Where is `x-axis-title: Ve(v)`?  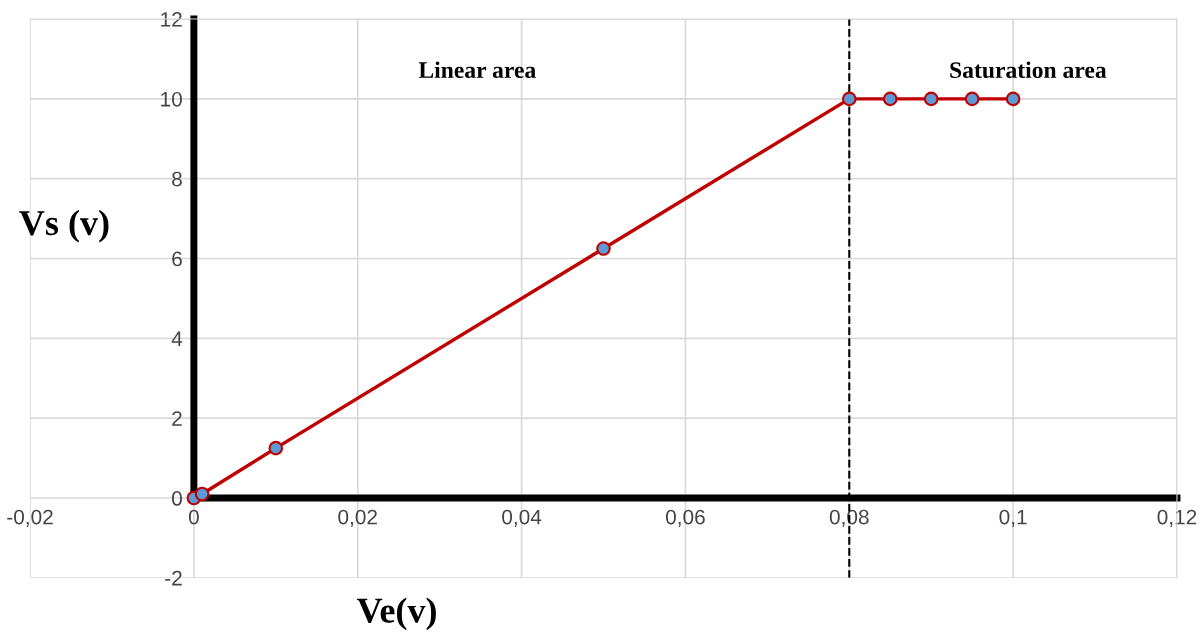 x-axis-title: Ve(v) is located at coordinates (396, 614).